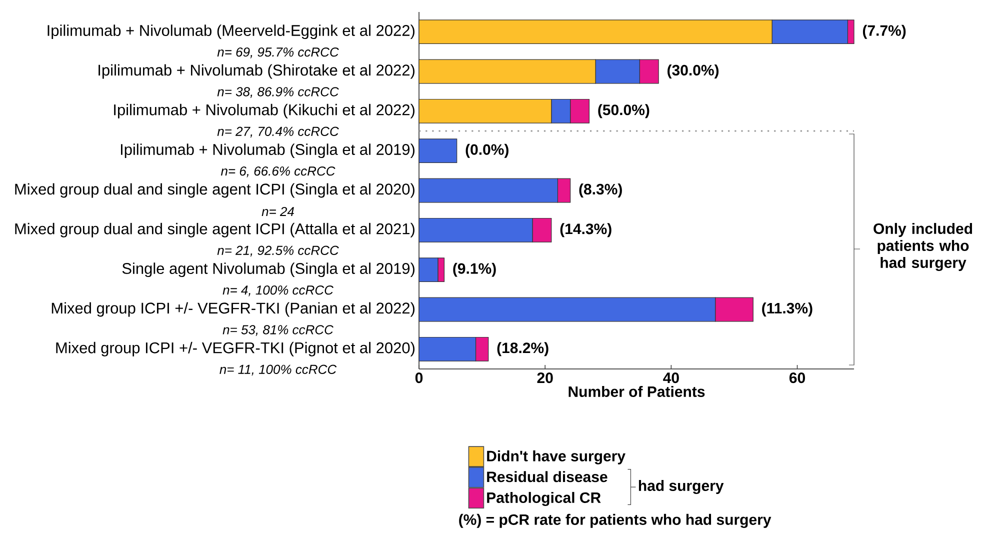 The width and height of the screenshot is (984, 533). What do you see at coordinates (231, 32) in the screenshot?
I see `y-tick-label: Ipilimumab + Nivolumab (Meerveld-Eggink et al 2022)` at bounding box center [231, 32].